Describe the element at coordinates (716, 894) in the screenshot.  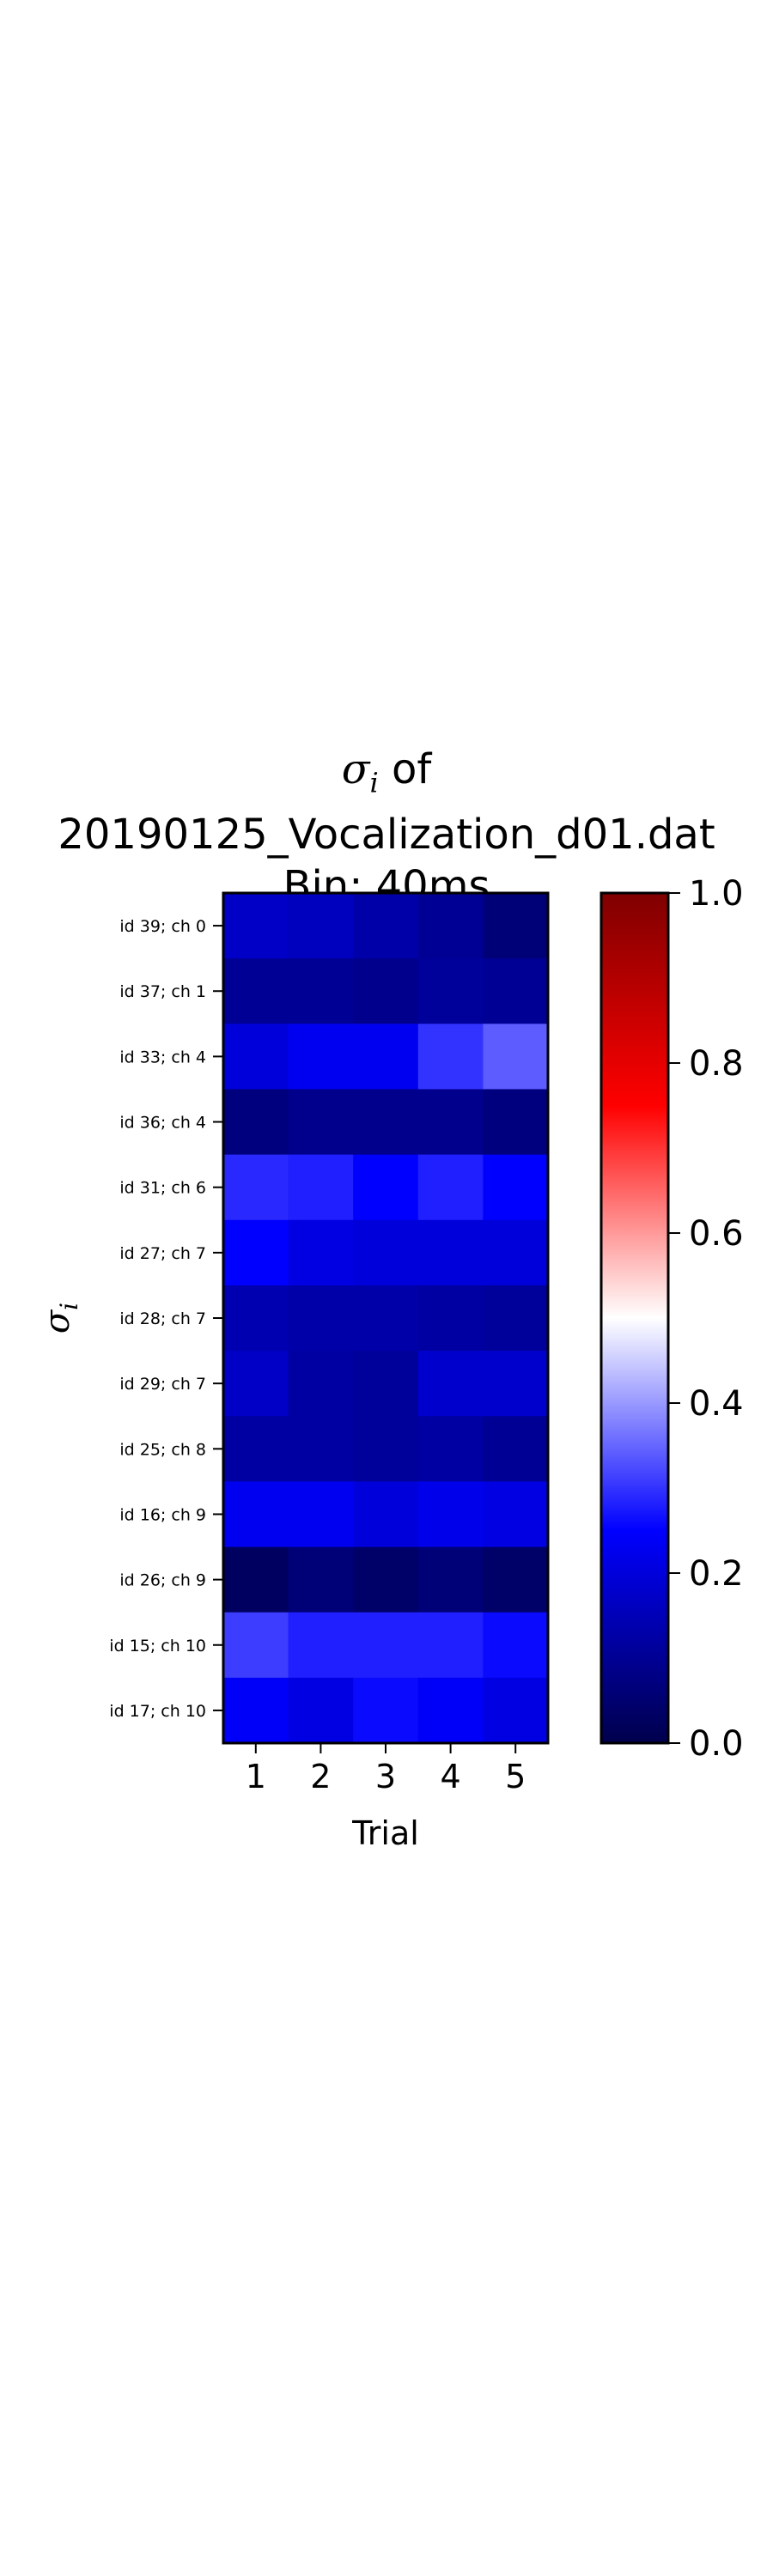
I see `colorbar-tick-label: 1.0` at that location.